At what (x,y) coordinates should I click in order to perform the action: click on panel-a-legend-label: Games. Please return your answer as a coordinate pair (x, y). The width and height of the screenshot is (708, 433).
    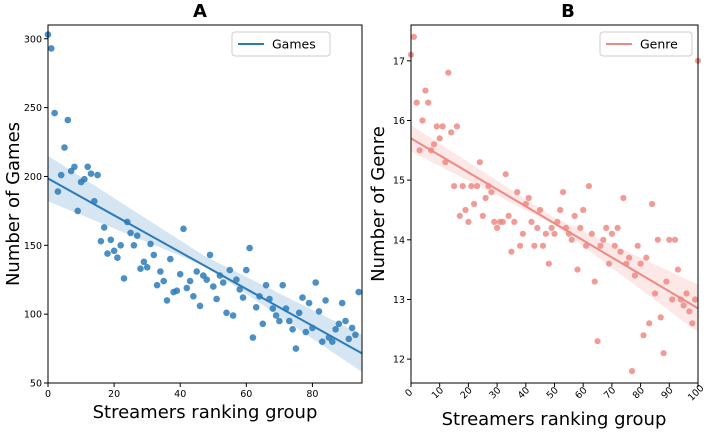
    Looking at the image, I should click on (294, 44).